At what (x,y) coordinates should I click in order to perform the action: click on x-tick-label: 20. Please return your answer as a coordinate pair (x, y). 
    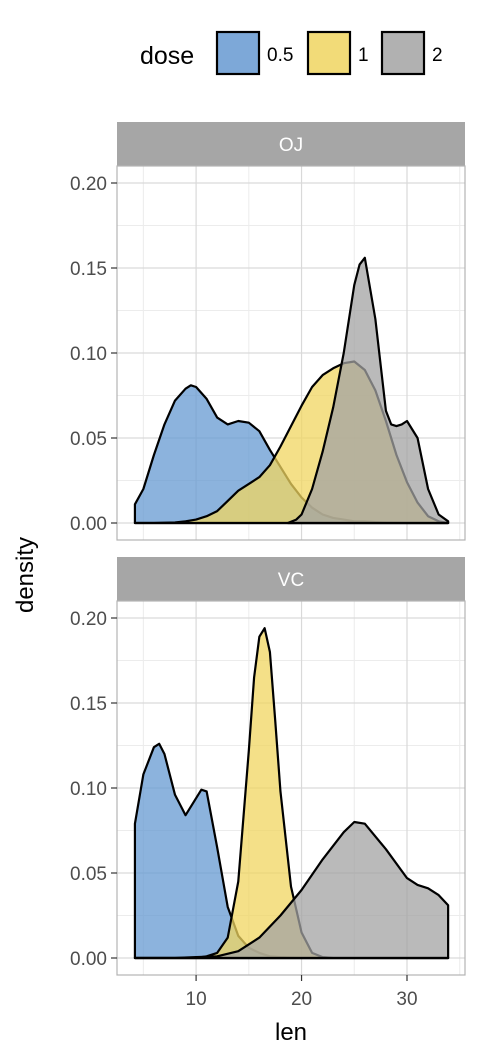
    Looking at the image, I should click on (301, 999).